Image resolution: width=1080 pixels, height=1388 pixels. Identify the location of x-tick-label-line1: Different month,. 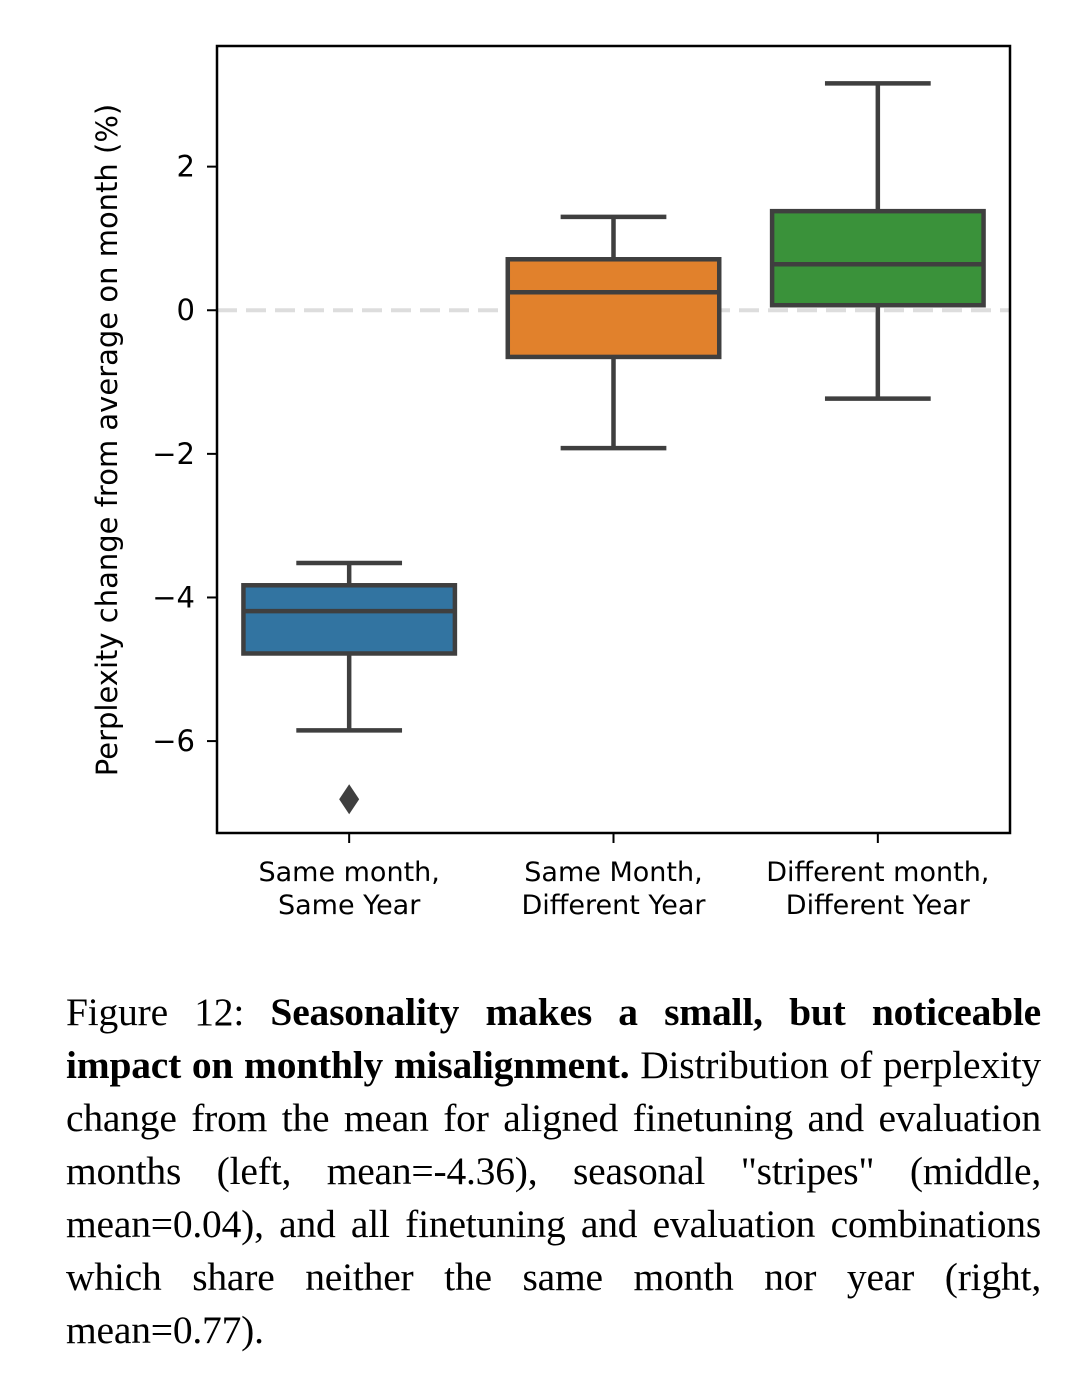
(877, 872).